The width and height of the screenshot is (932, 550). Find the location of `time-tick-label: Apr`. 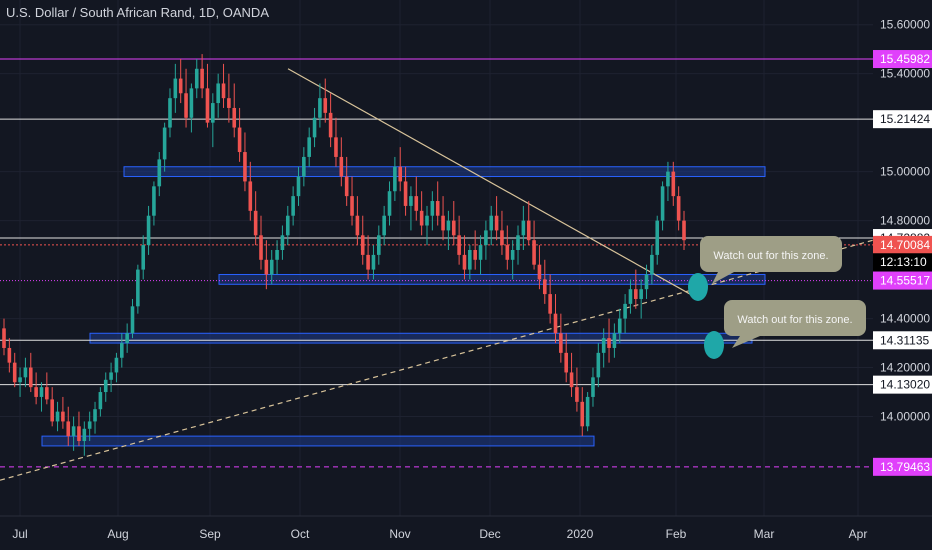

time-tick-label: Apr is located at coordinates (858, 534).